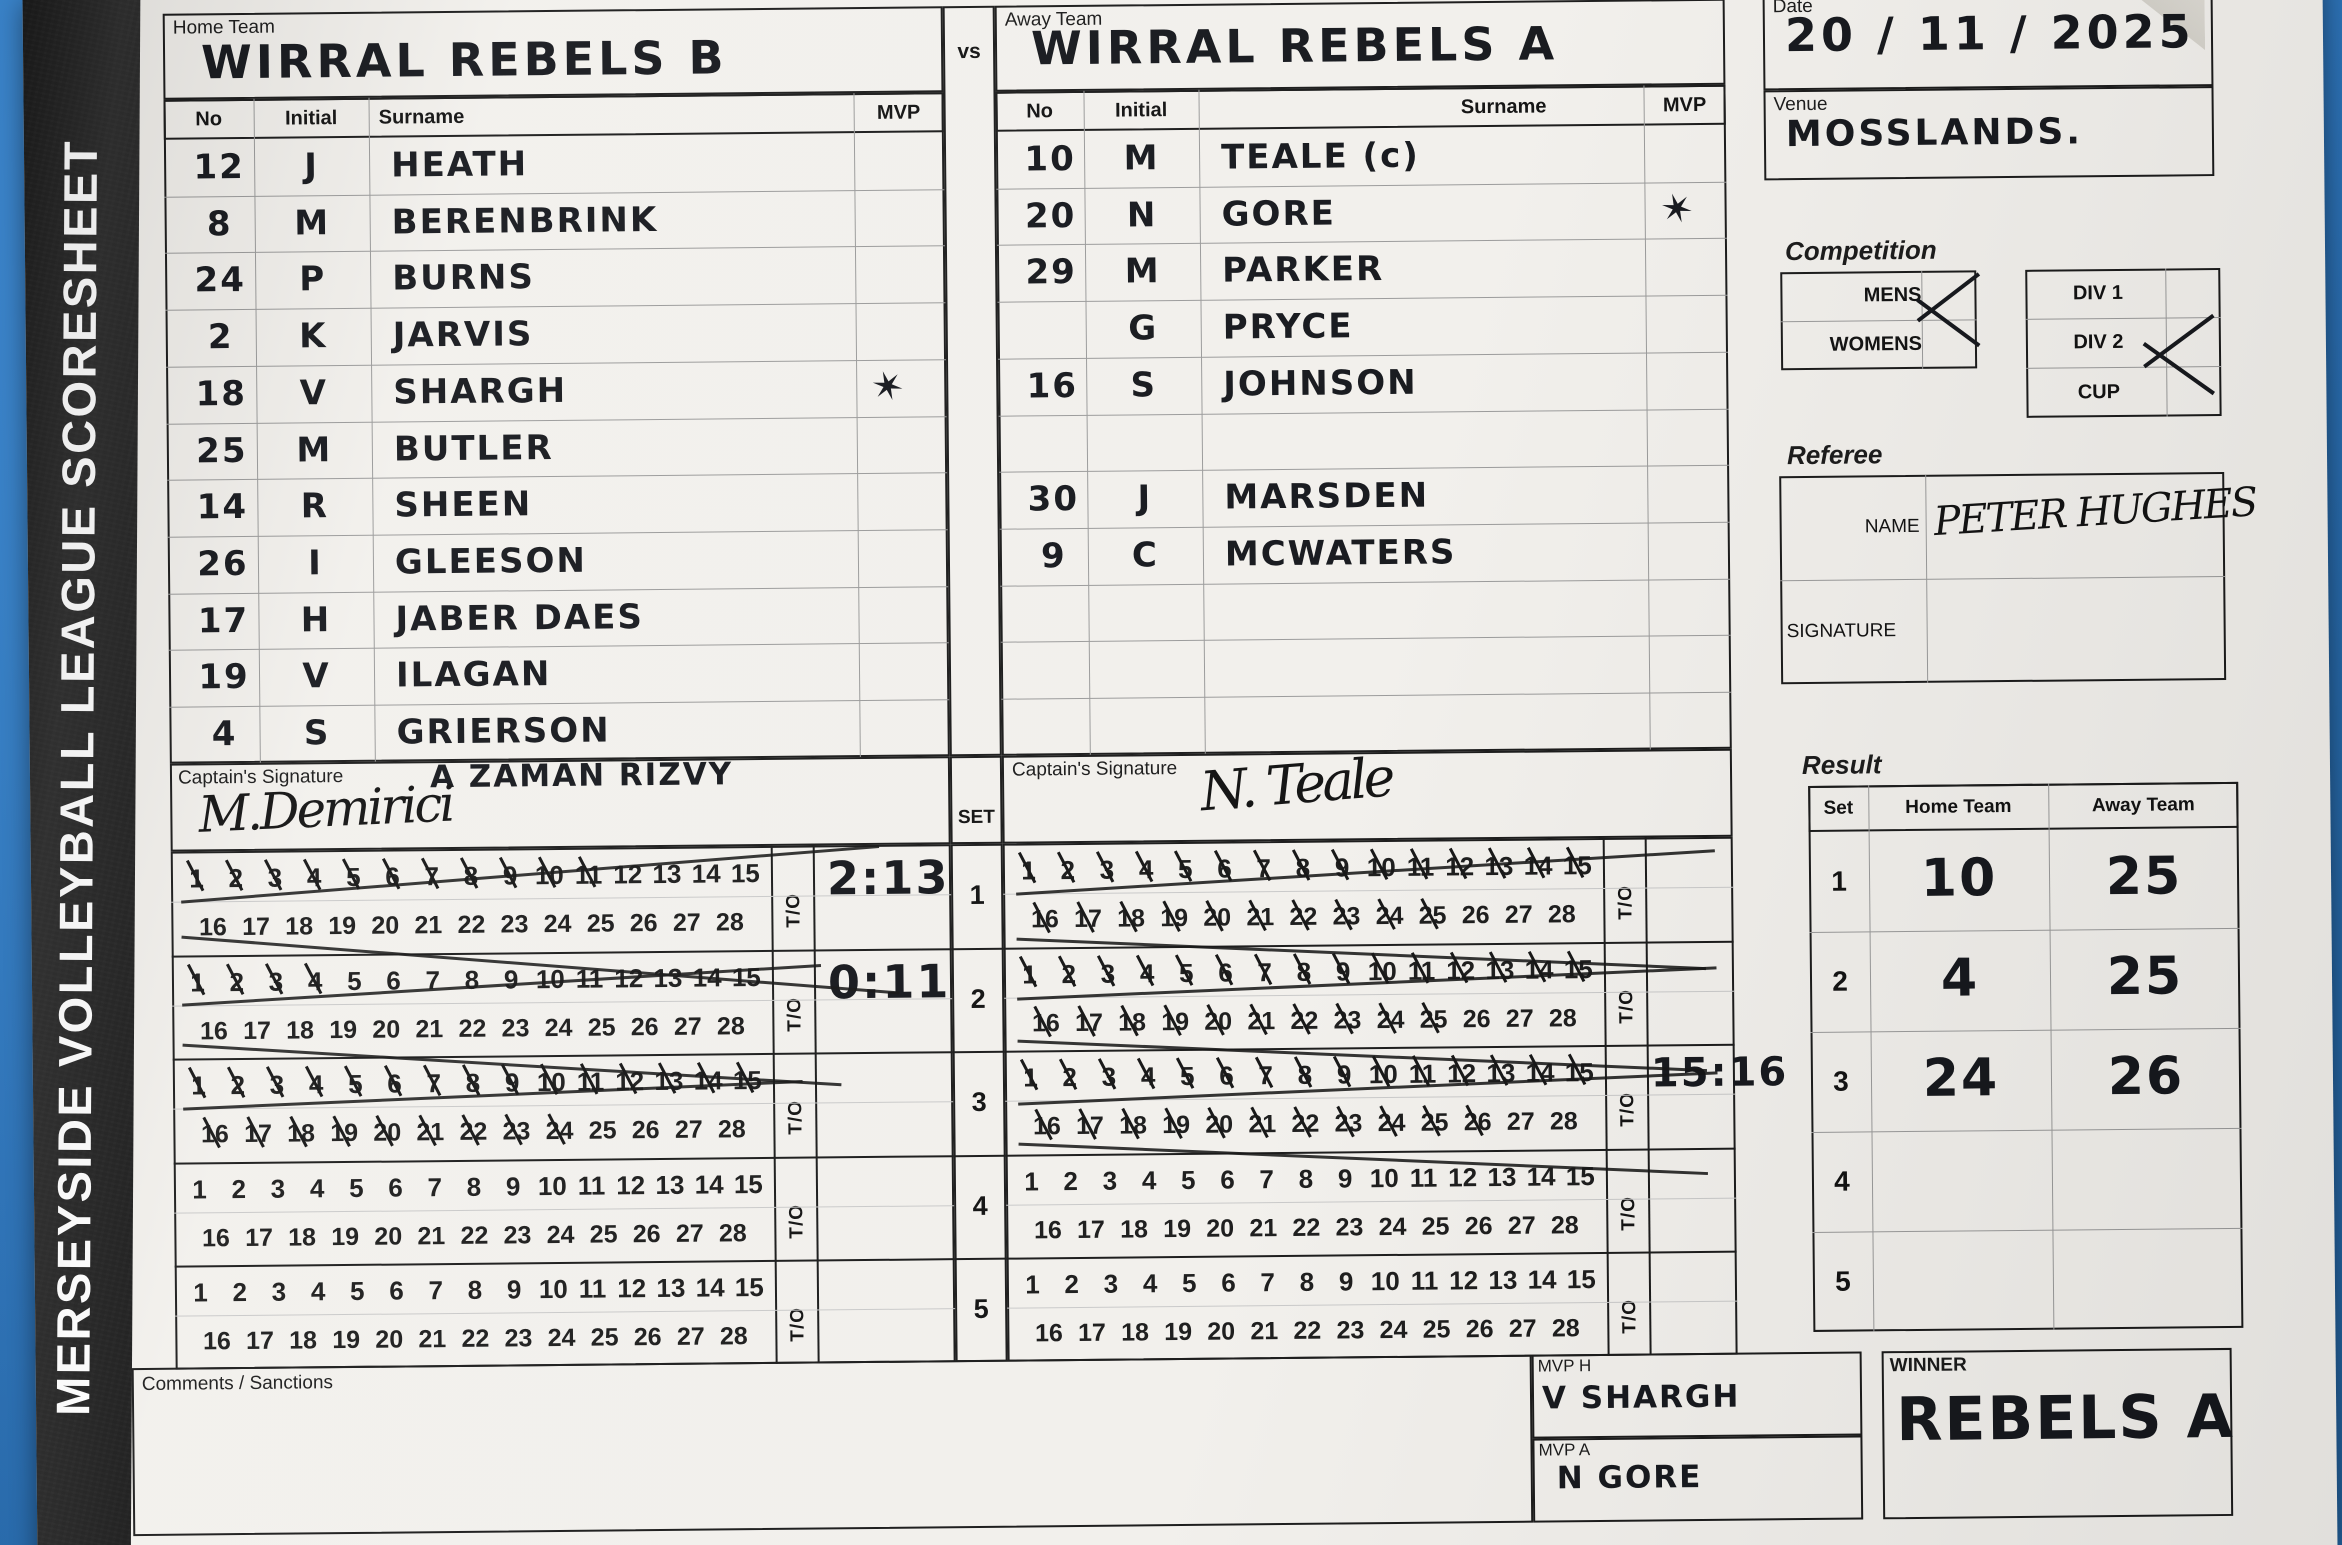 This screenshot has width=2342, height=1545. I want to click on home-score-number-top: 6, so click(395, 1187).